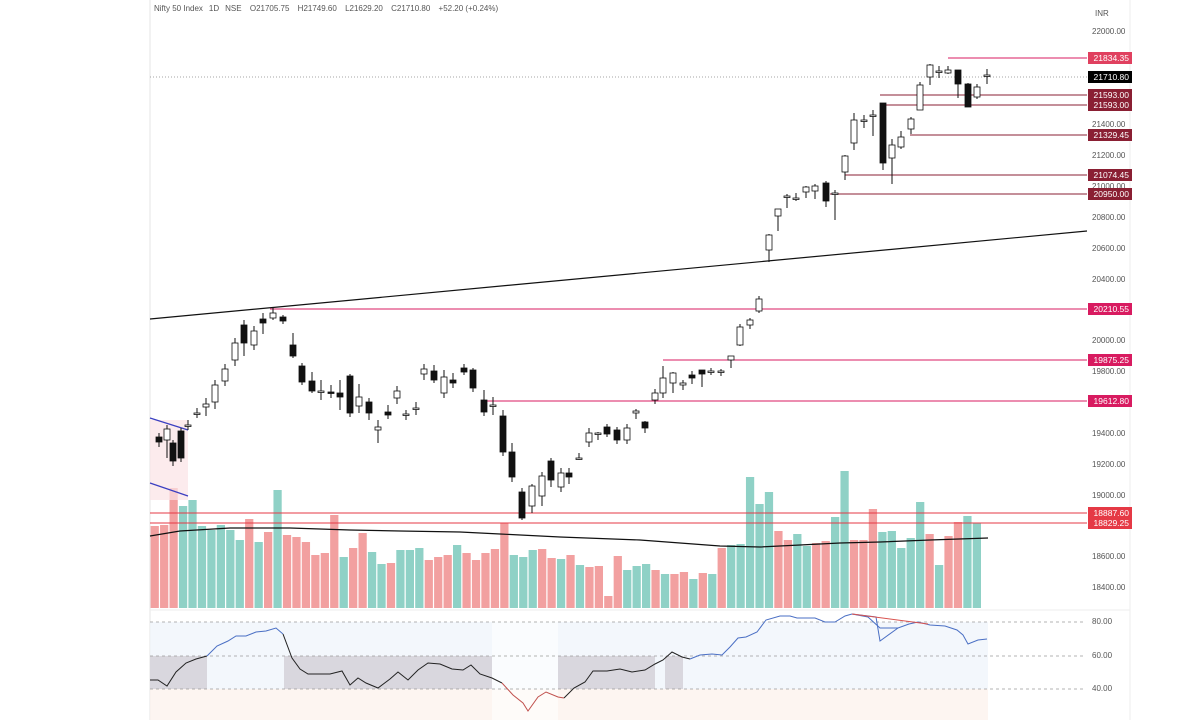  I want to click on open-value: O21705.75, so click(269, 8).